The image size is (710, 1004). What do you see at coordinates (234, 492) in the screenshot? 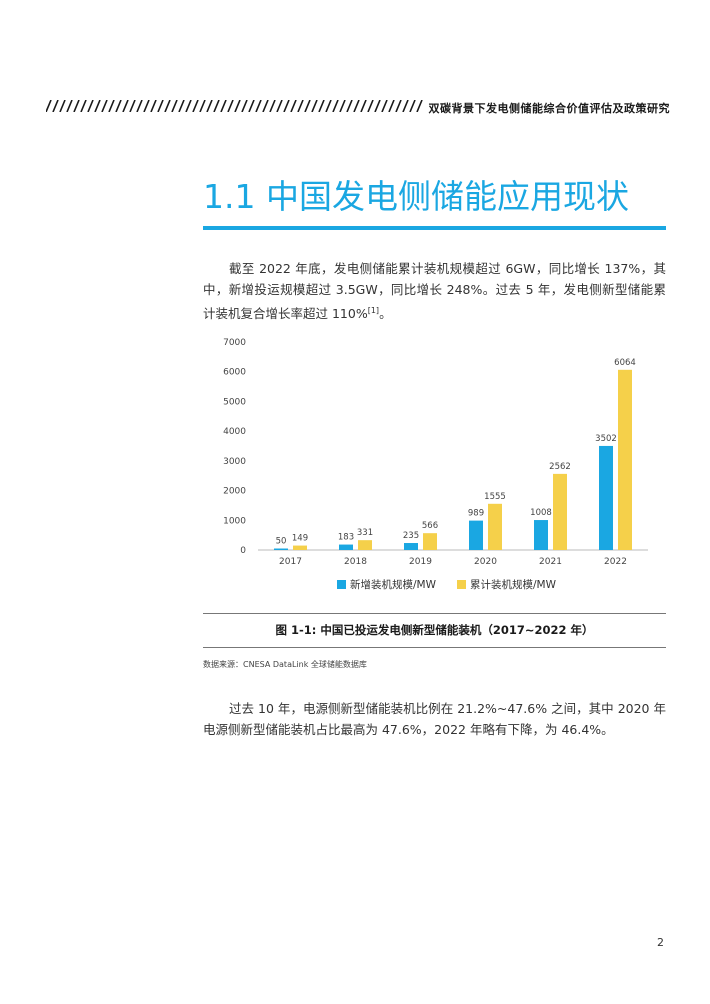
I see `y-tick-label: 2000` at bounding box center [234, 492].